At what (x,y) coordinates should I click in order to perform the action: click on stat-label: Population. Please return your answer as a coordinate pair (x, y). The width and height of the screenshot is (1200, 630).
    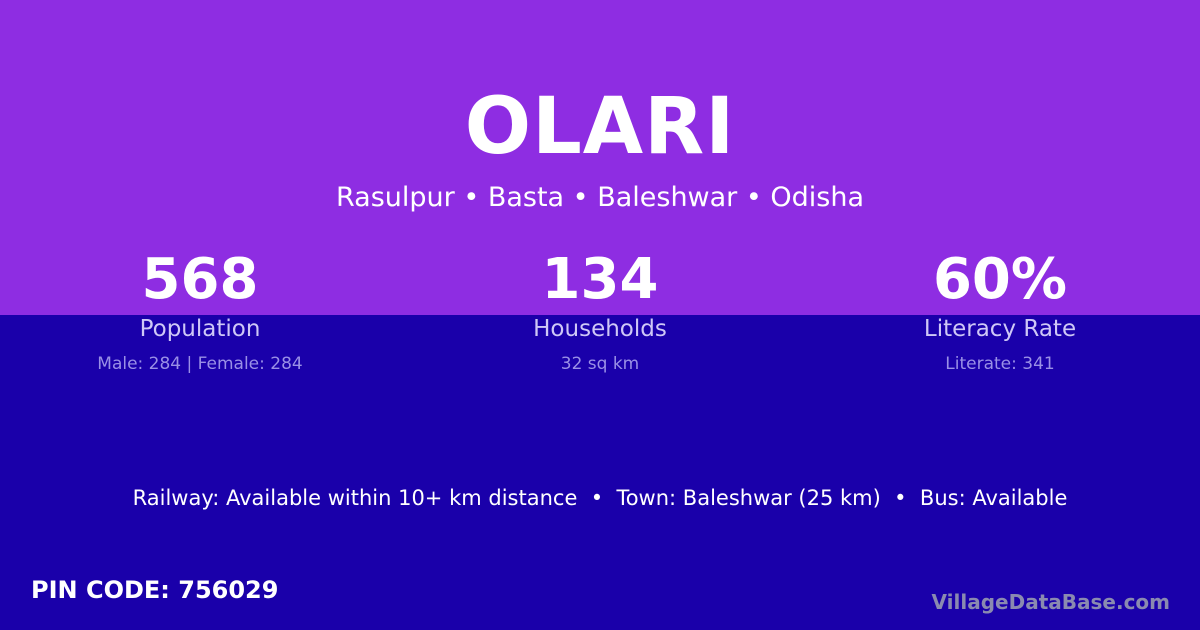
    Looking at the image, I should click on (200, 329).